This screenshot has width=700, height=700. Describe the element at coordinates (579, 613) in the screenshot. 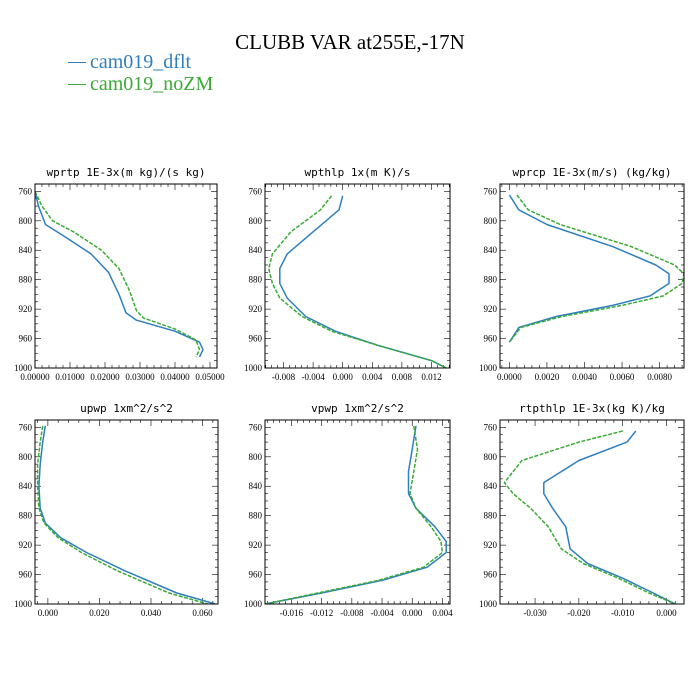

I see `x-tick-label: -0.020` at that location.